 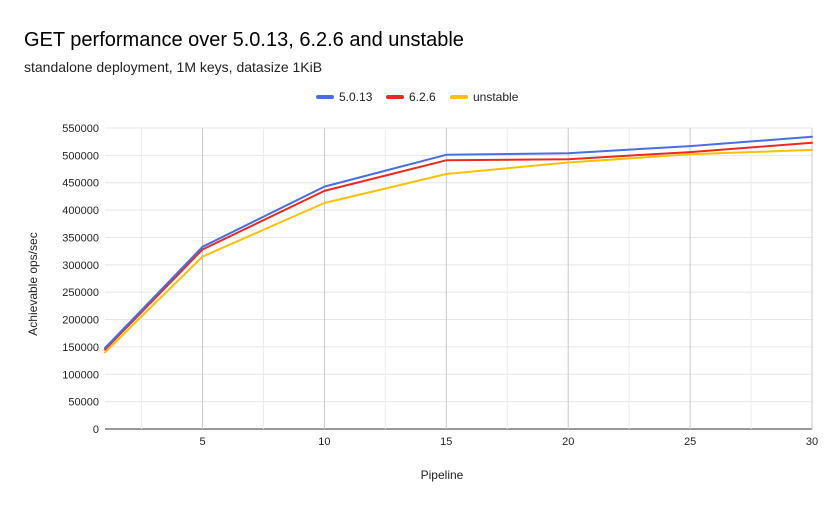 I want to click on x-tick-label: 15, so click(x=446, y=442).